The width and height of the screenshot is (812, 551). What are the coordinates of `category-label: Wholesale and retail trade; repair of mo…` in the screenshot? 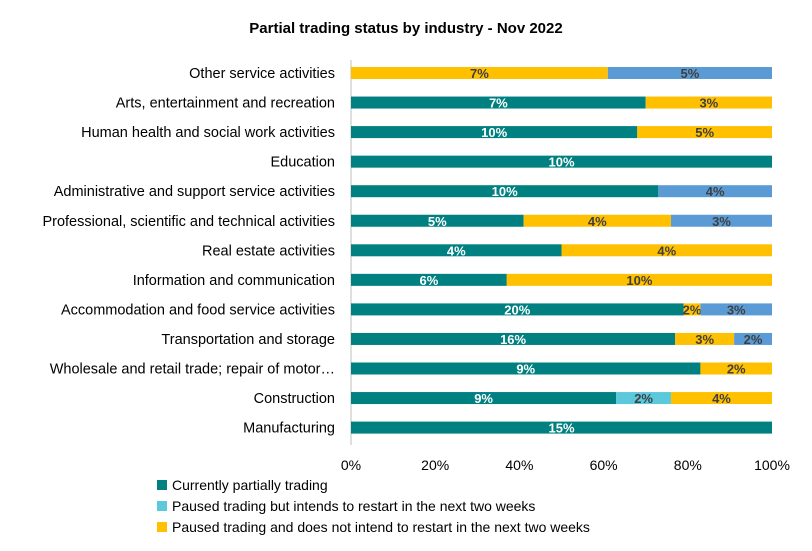 It's located at (192, 370).